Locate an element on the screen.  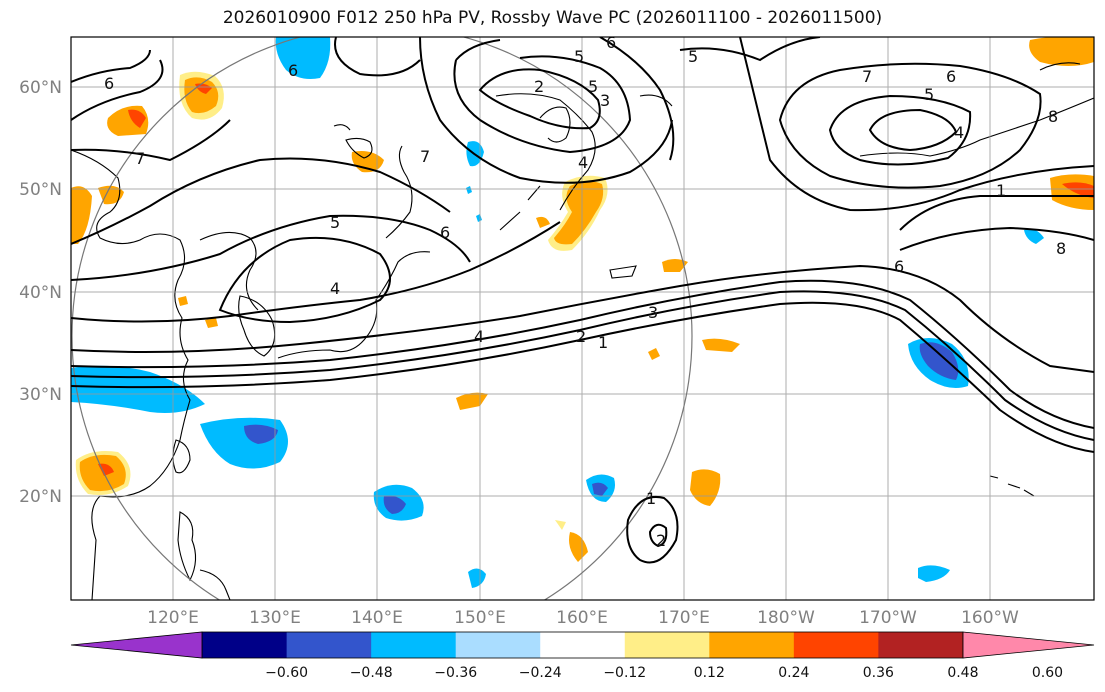
lat-label: 40°N is located at coordinates (40, 293).